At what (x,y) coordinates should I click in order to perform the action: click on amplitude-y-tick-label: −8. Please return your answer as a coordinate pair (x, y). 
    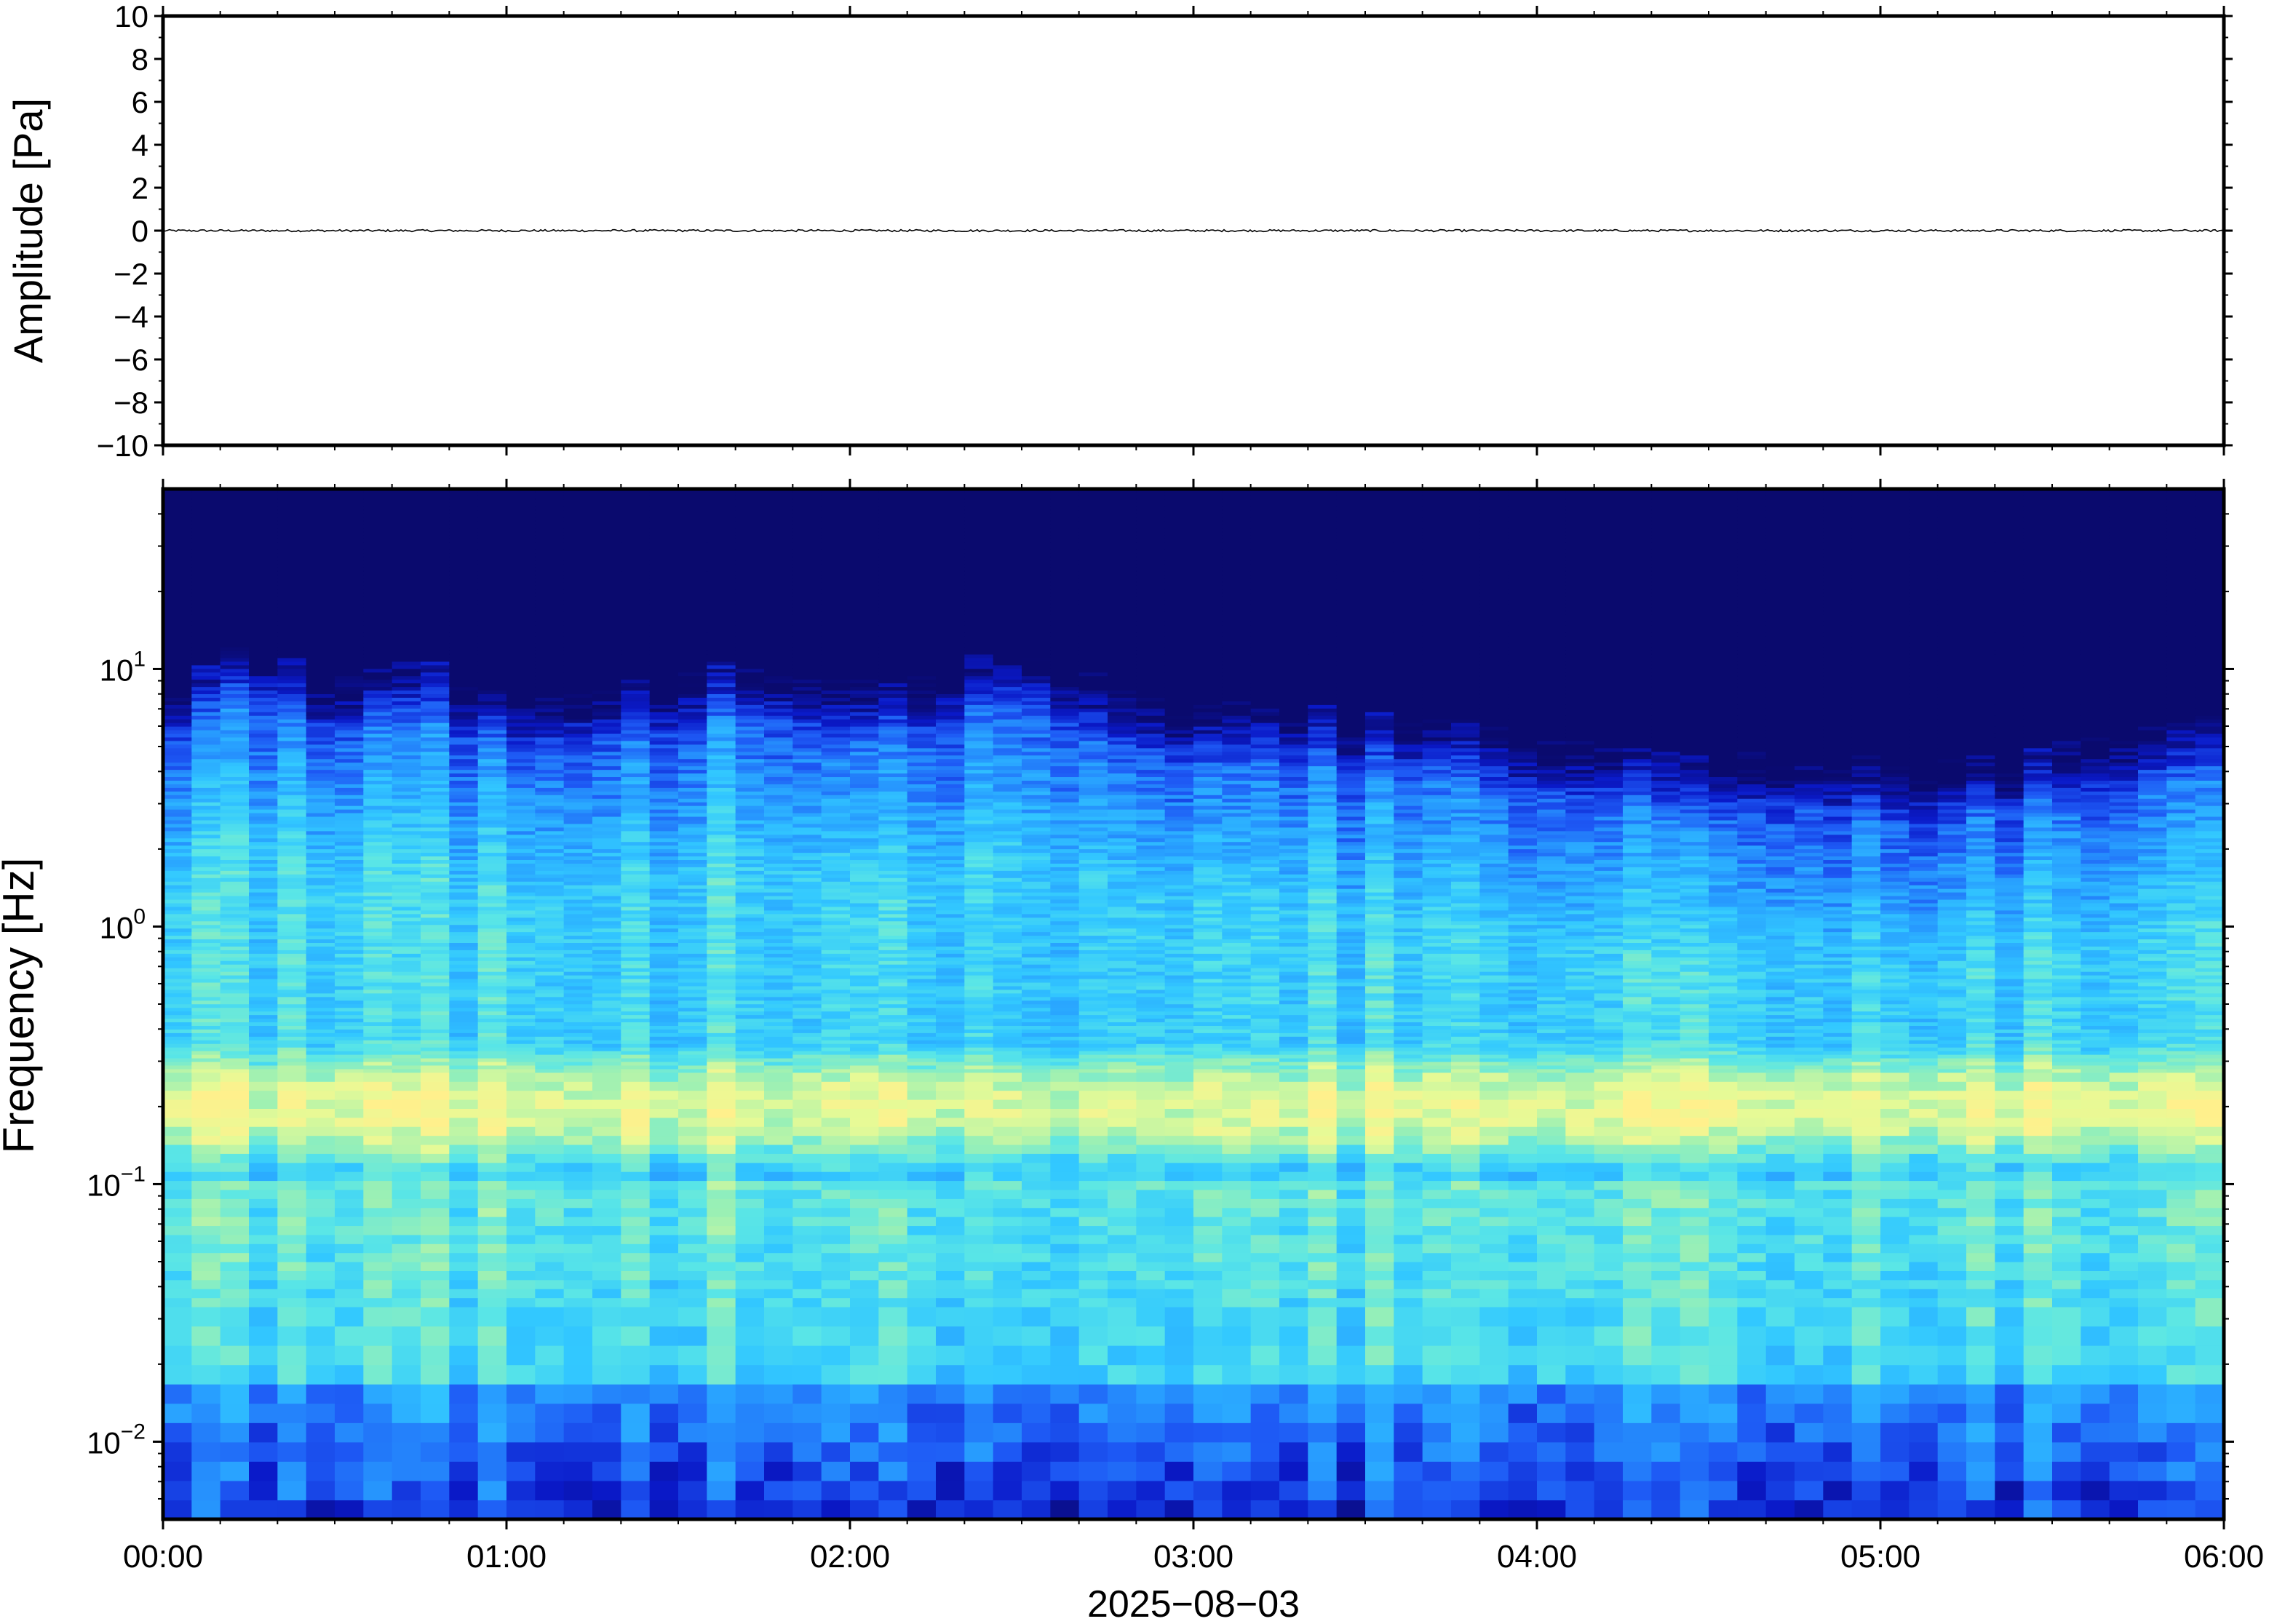
    Looking at the image, I should click on (131, 403).